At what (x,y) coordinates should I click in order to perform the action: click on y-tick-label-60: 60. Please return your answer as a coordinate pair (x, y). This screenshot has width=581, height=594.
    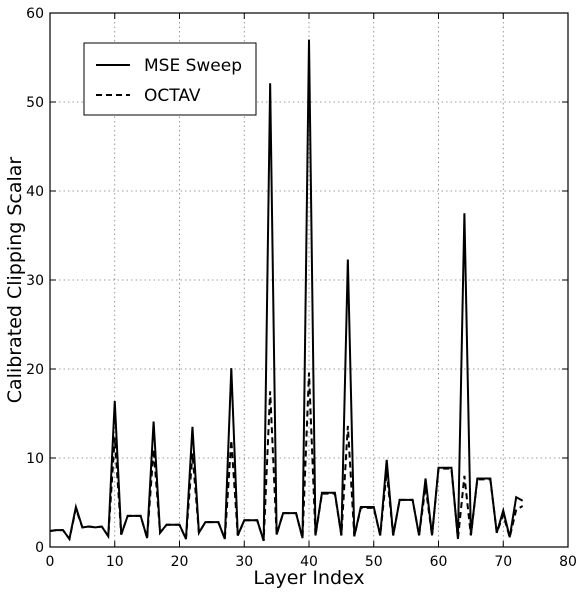
    Looking at the image, I should click on (35, 14).